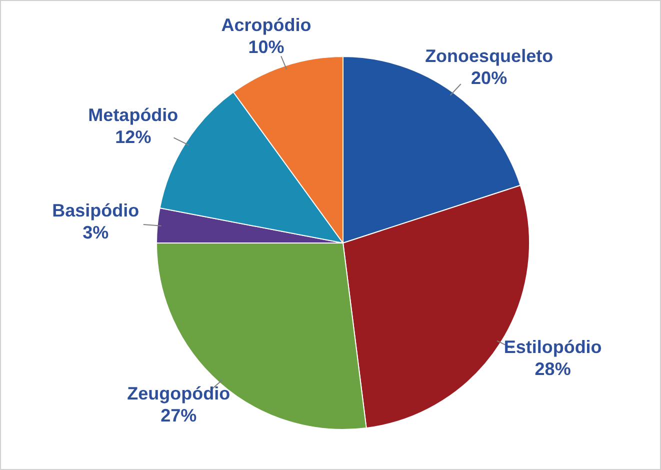  What do you see at coordinates (553, 346) in the screenshot?
I see `slice-label: Estilopódio` at bounding box center [553, 346].